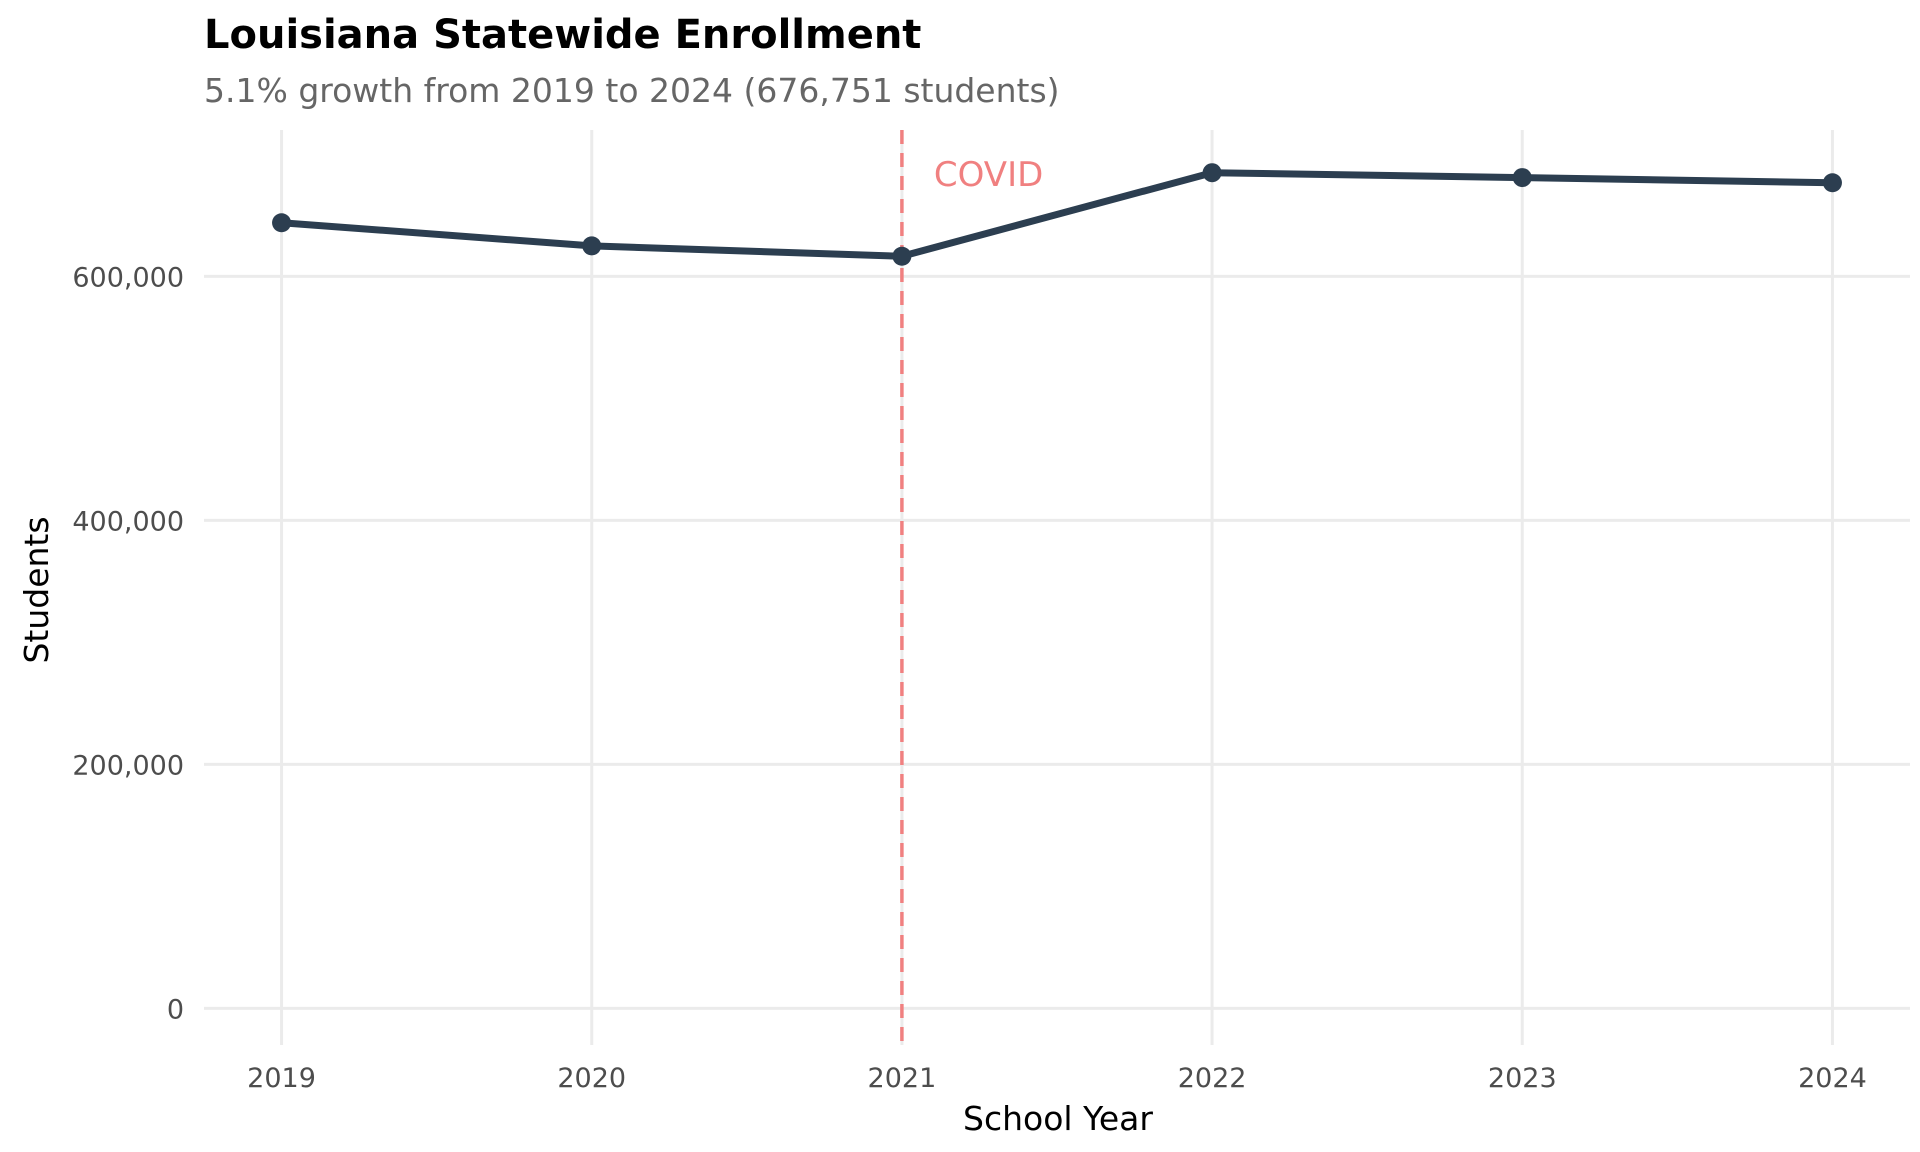 This screenshot has width=1920, height=1152. I want to click on x-tick-label: 2024, so click(1832, 1078).